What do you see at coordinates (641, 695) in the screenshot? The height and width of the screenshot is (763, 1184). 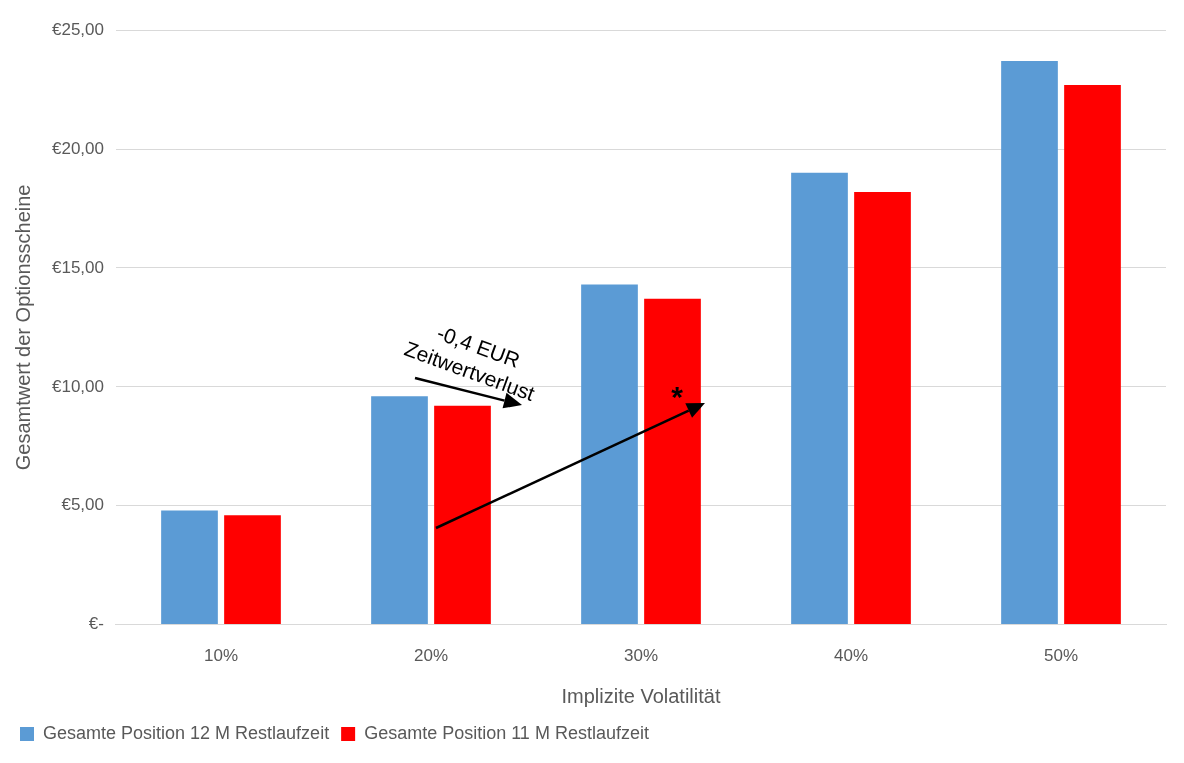 I see `x-axis-title: Implizite Volatilität` at bounding box center [641, 695].